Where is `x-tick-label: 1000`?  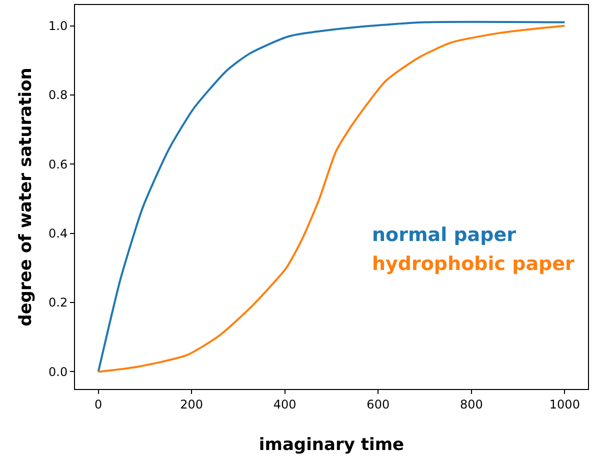
x-tick-label: 1000 is located at coordinates (564, 404).